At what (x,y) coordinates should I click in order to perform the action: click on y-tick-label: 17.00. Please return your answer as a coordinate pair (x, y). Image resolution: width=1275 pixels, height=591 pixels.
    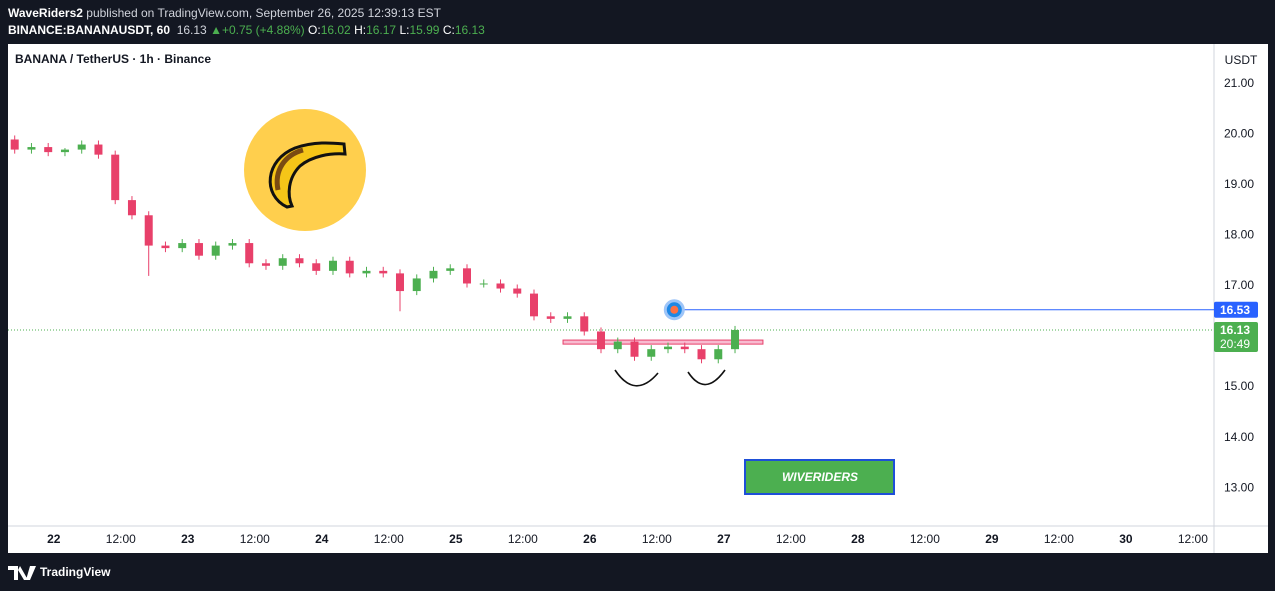
    Looking at the image, I should click on (1239, 285).